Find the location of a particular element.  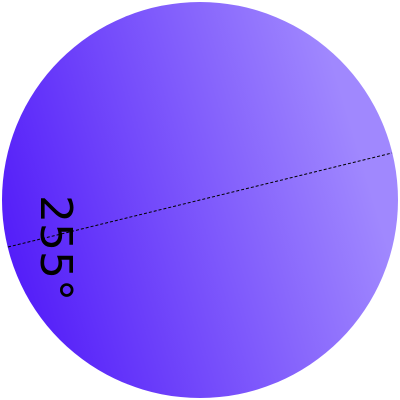

angle-label: 255° is located at coordinates (55, 248).